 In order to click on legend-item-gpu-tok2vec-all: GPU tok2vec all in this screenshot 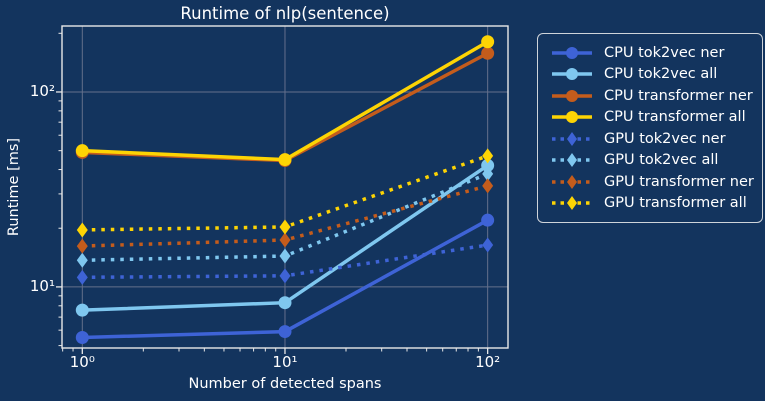, I will do `click(650, 161)`.